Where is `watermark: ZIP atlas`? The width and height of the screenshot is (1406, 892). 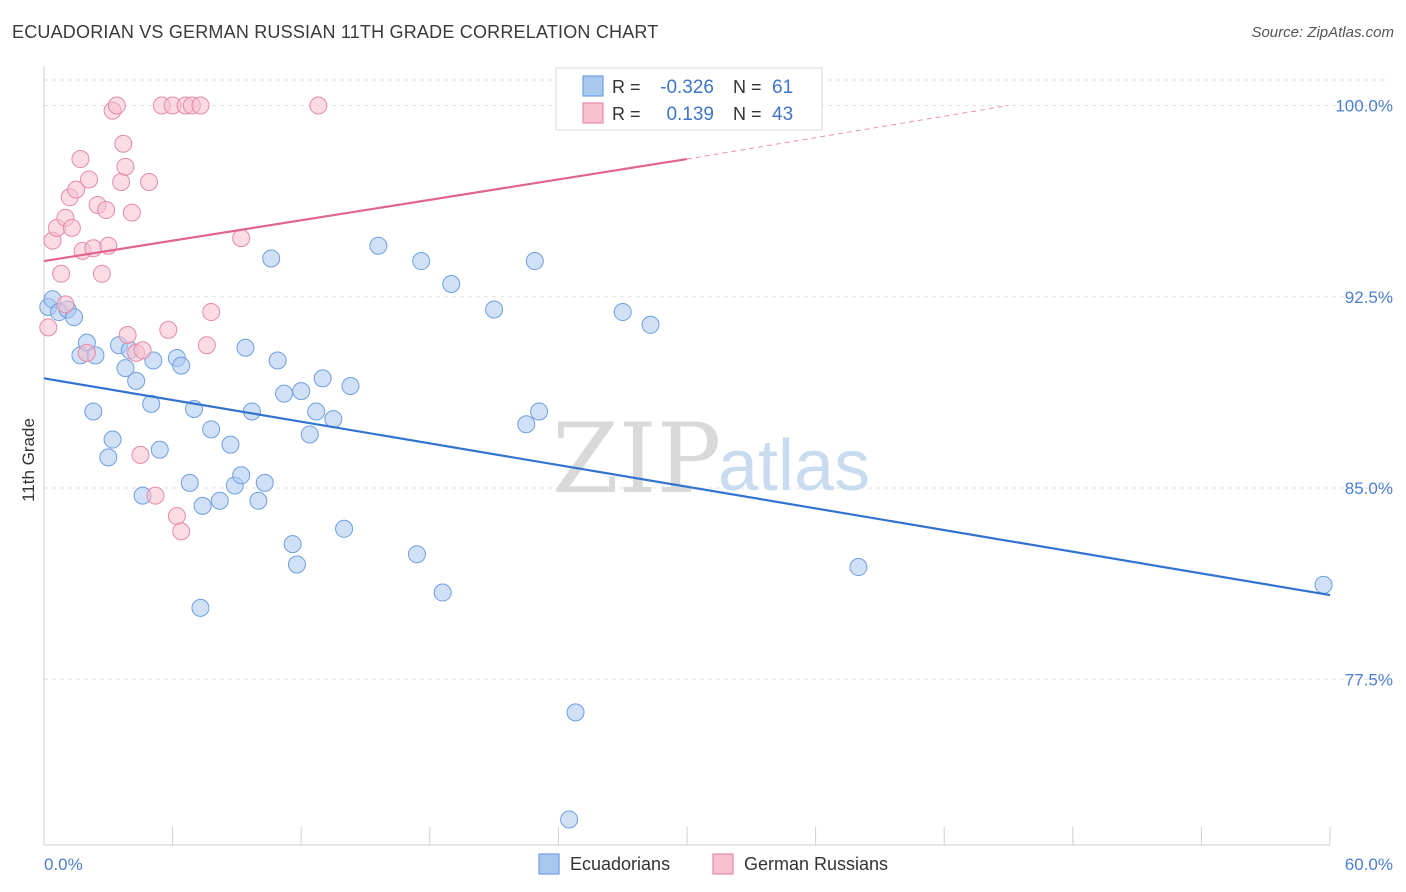
watermark: ZIP atlas is located at coordinates (711, 459).